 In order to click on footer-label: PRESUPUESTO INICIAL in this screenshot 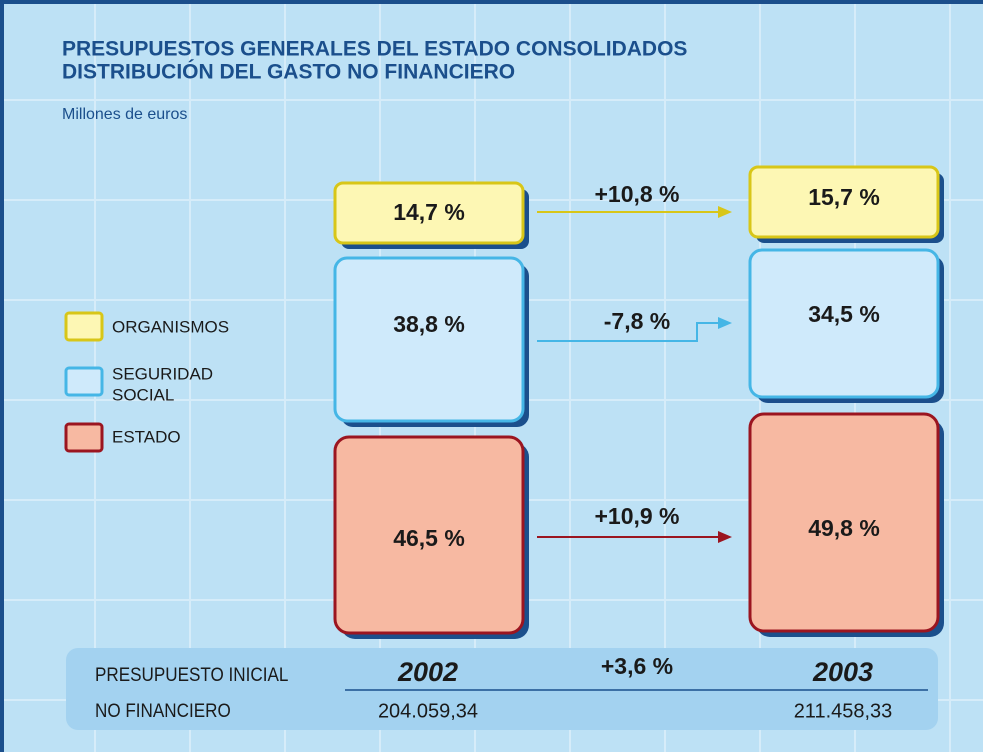, I will do `click(191, 674)`.